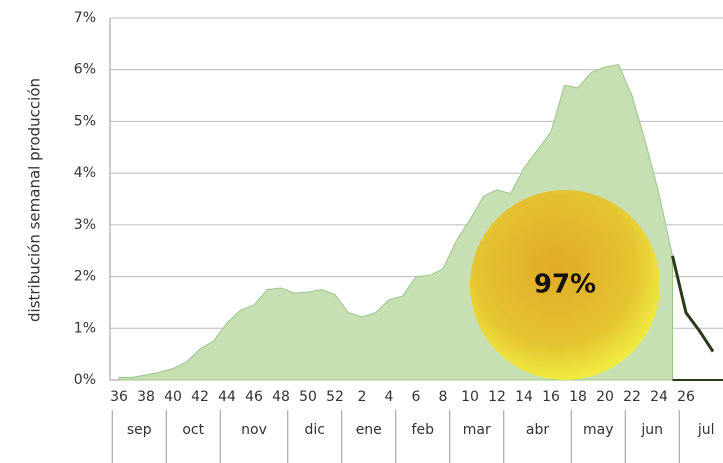  I want to click on y-tick-label: 6%, so click(85, 70).